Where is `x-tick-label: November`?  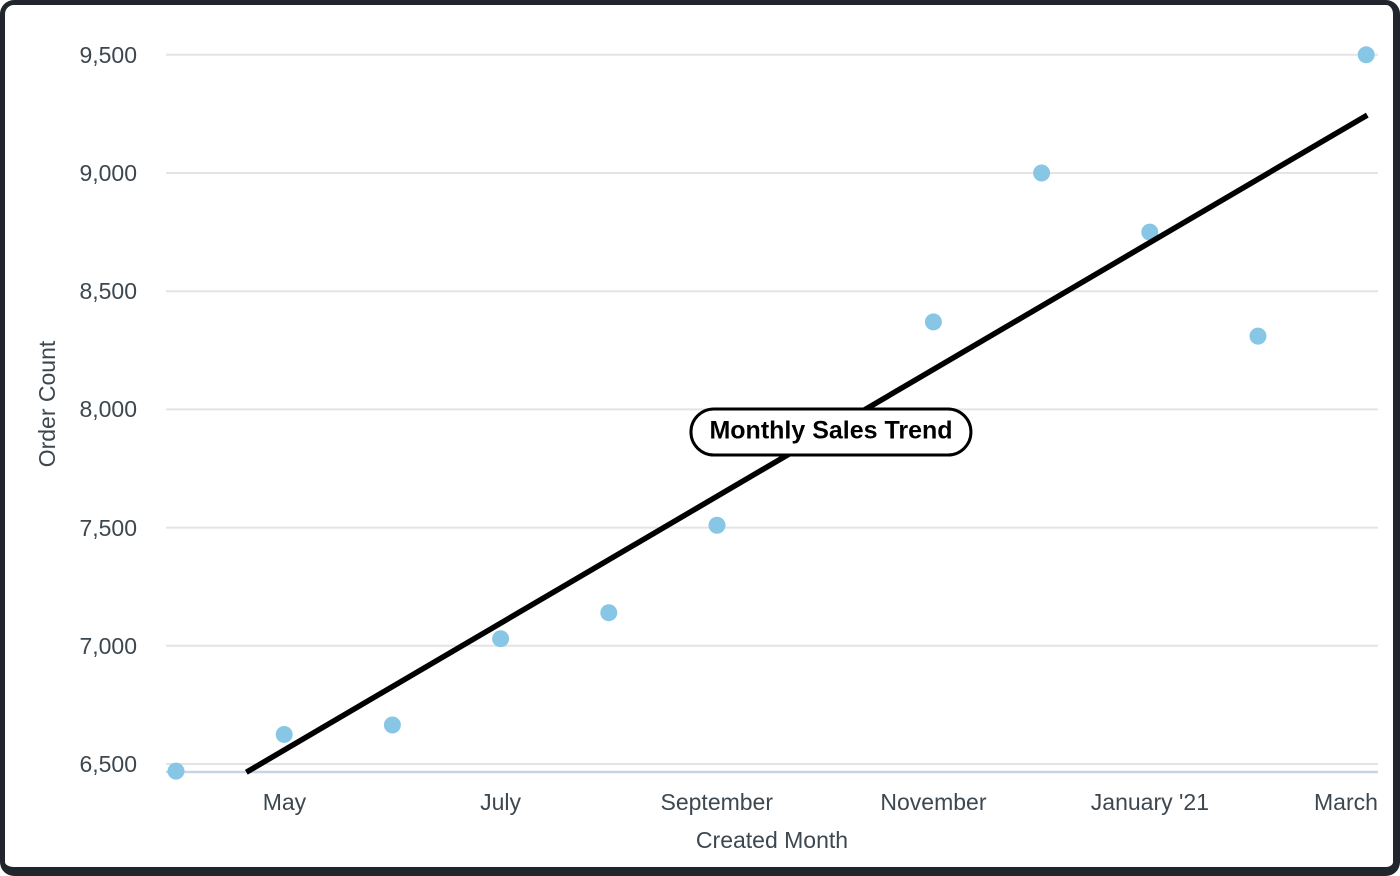 x-tick-label: November is located at coordinates (933, 802).